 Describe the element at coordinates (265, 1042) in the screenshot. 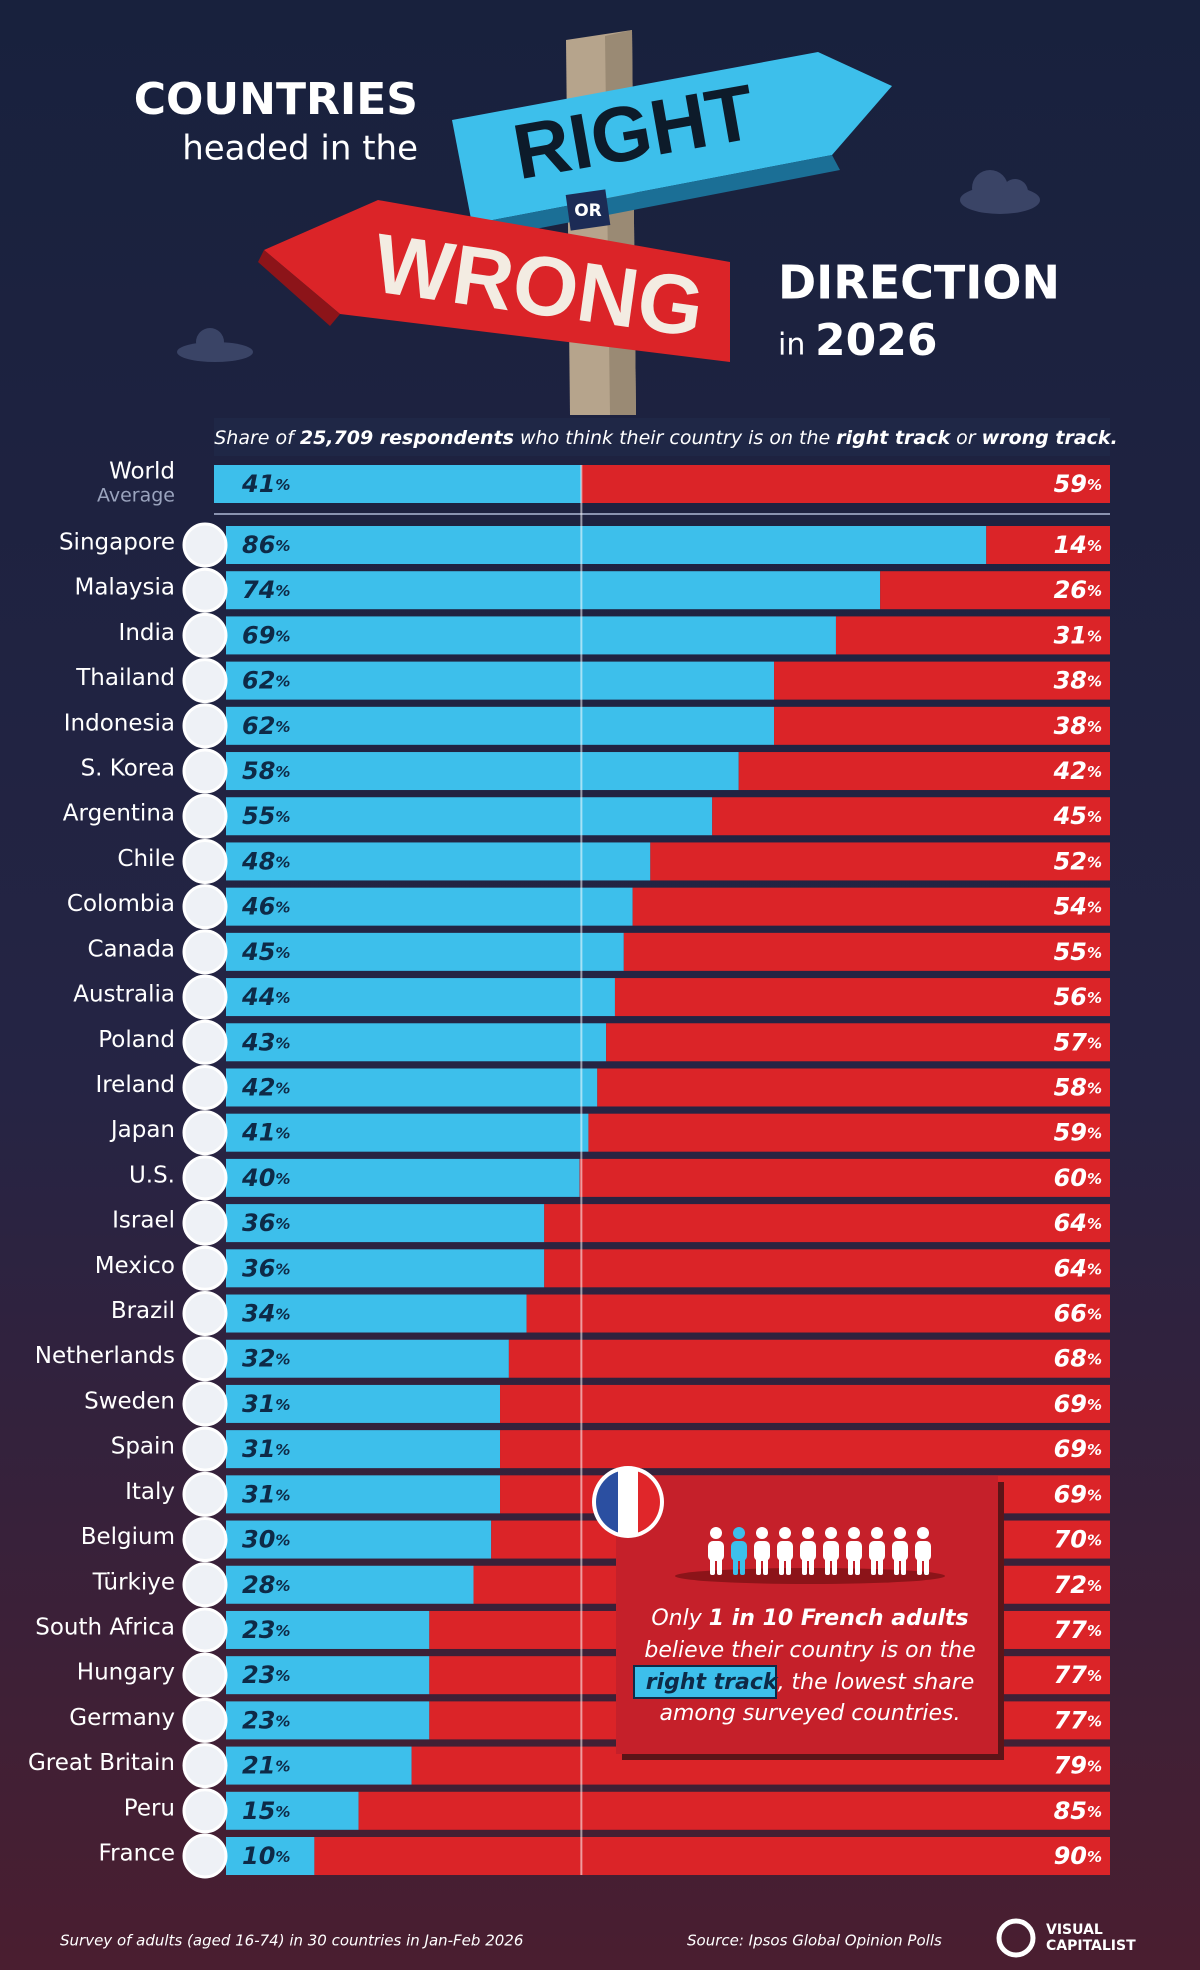

I see `value-label: 43%` at that location.